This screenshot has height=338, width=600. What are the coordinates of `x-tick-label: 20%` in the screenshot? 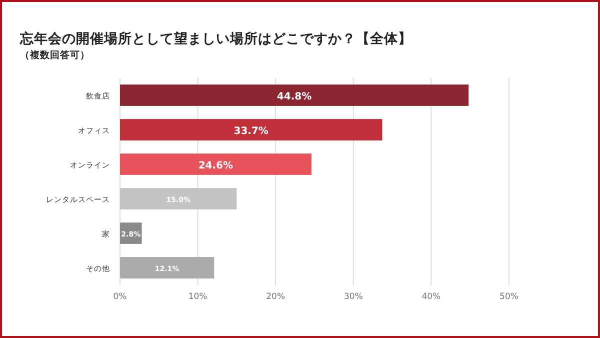 It's located at (276, 297).